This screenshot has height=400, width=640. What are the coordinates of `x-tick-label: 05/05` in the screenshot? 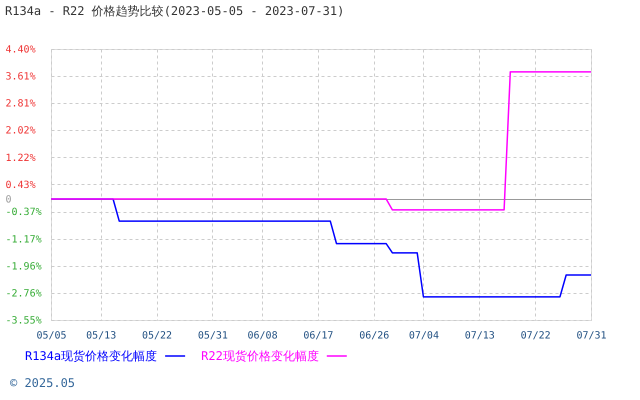 It's located at (51, 336).